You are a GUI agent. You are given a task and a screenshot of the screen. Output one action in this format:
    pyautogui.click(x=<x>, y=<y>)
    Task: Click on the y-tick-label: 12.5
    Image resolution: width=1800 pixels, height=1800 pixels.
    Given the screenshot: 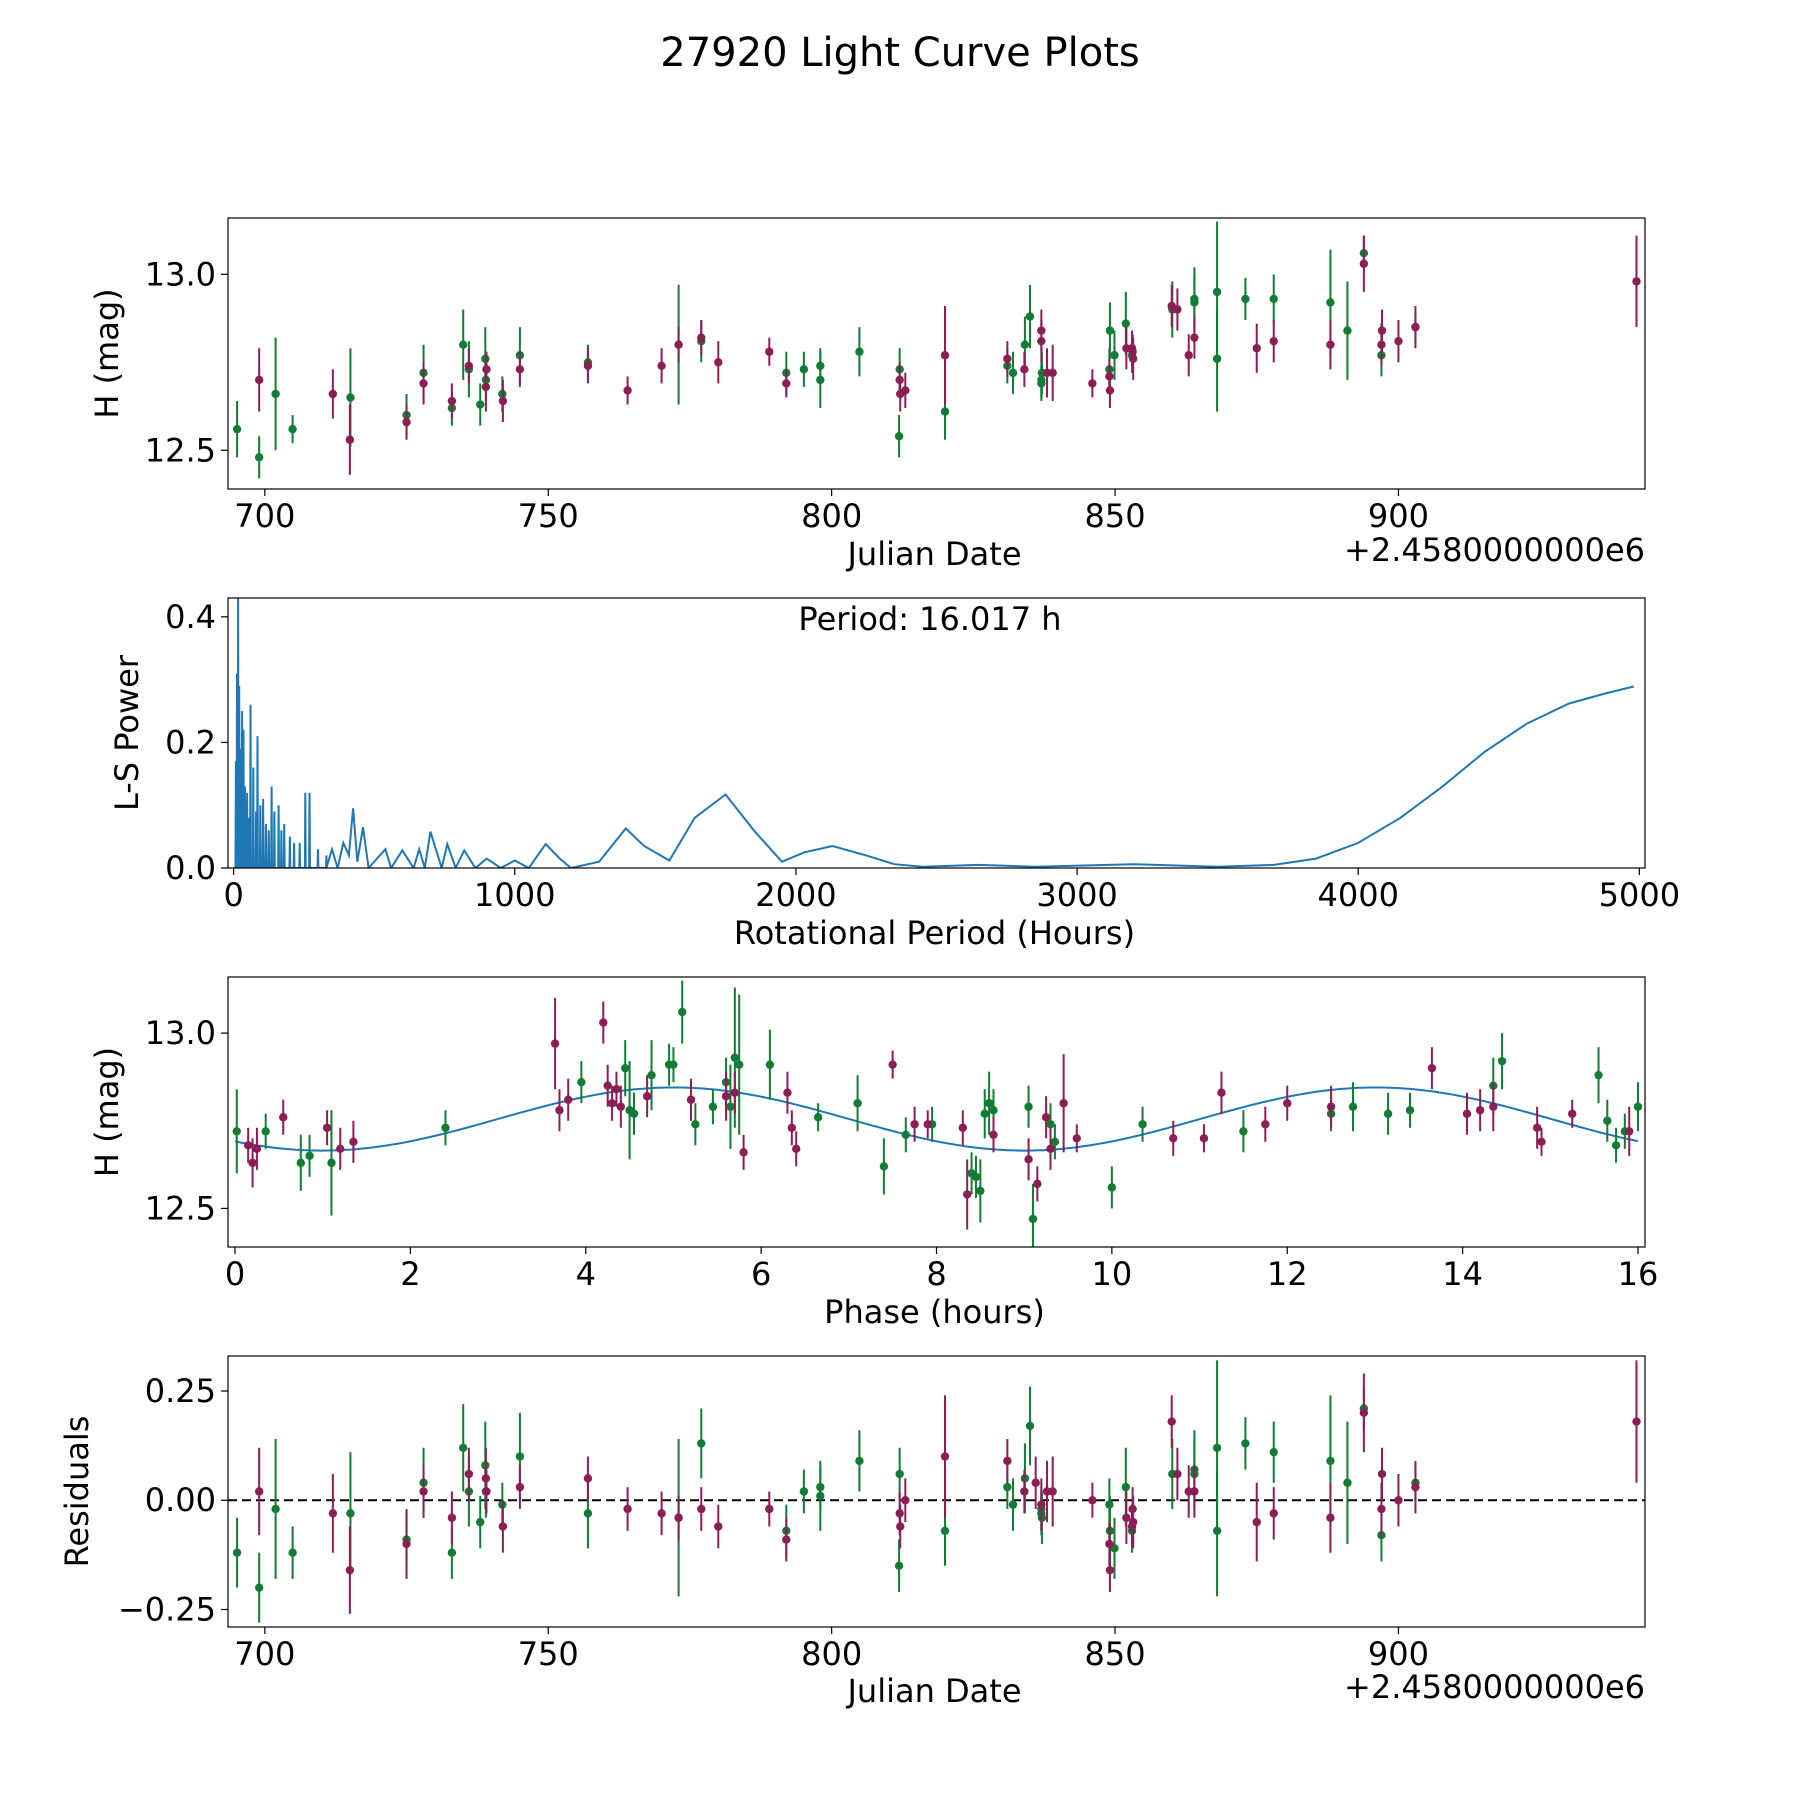 What is the action you would take?
    pyautogui.click(x=180, y=450)
    